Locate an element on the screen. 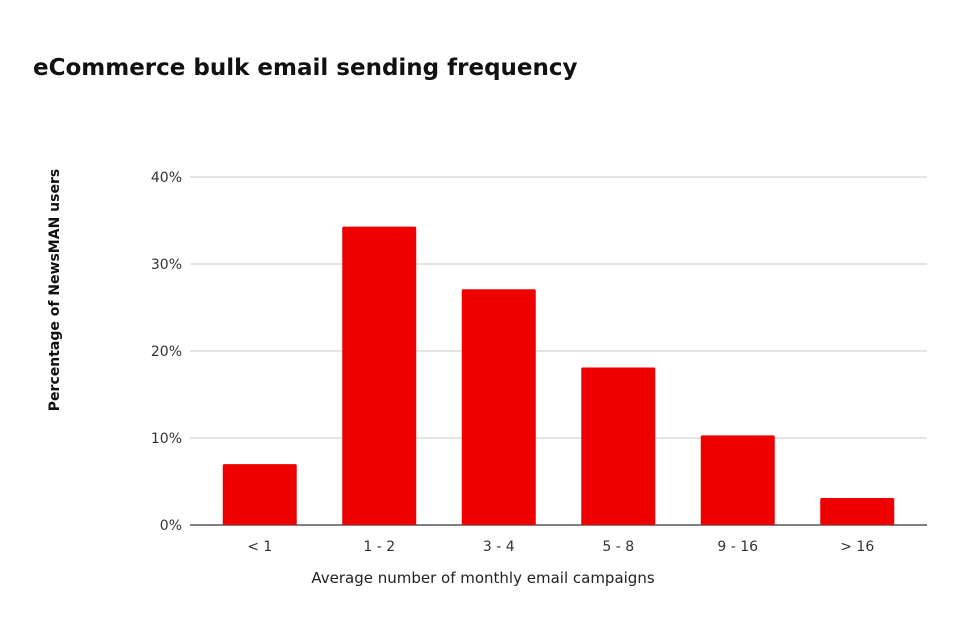 Image resolution: width=967 pixels, height=621 pixels. y-tick-label: 20% is located at coordinates (166, 352).